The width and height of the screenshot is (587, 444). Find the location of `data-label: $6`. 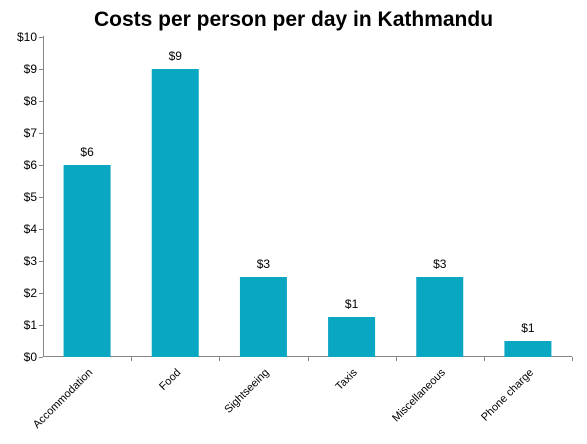

data-label: $6 is located at coordinates (87, 152).